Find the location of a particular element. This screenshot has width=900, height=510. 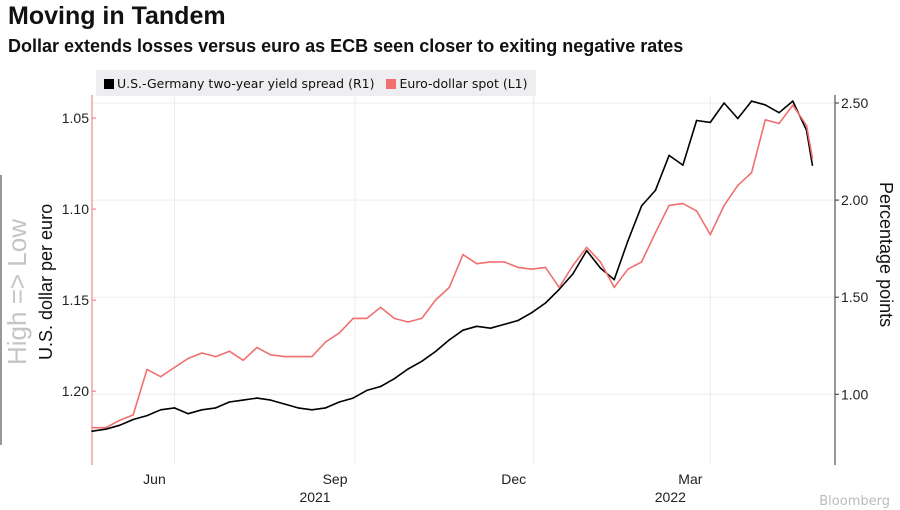

left-tick-label: 1.20 is located at coordinates (75, 391).